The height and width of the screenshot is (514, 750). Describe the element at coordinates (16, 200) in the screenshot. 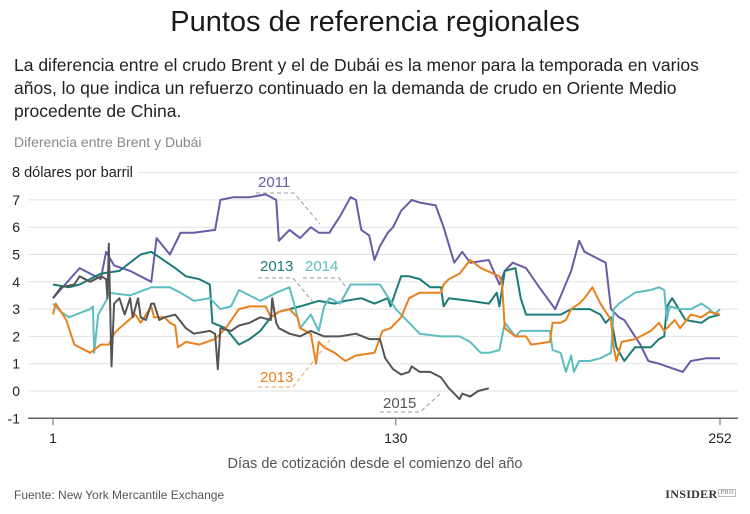

I see `y-tick-label: 7` at that location.